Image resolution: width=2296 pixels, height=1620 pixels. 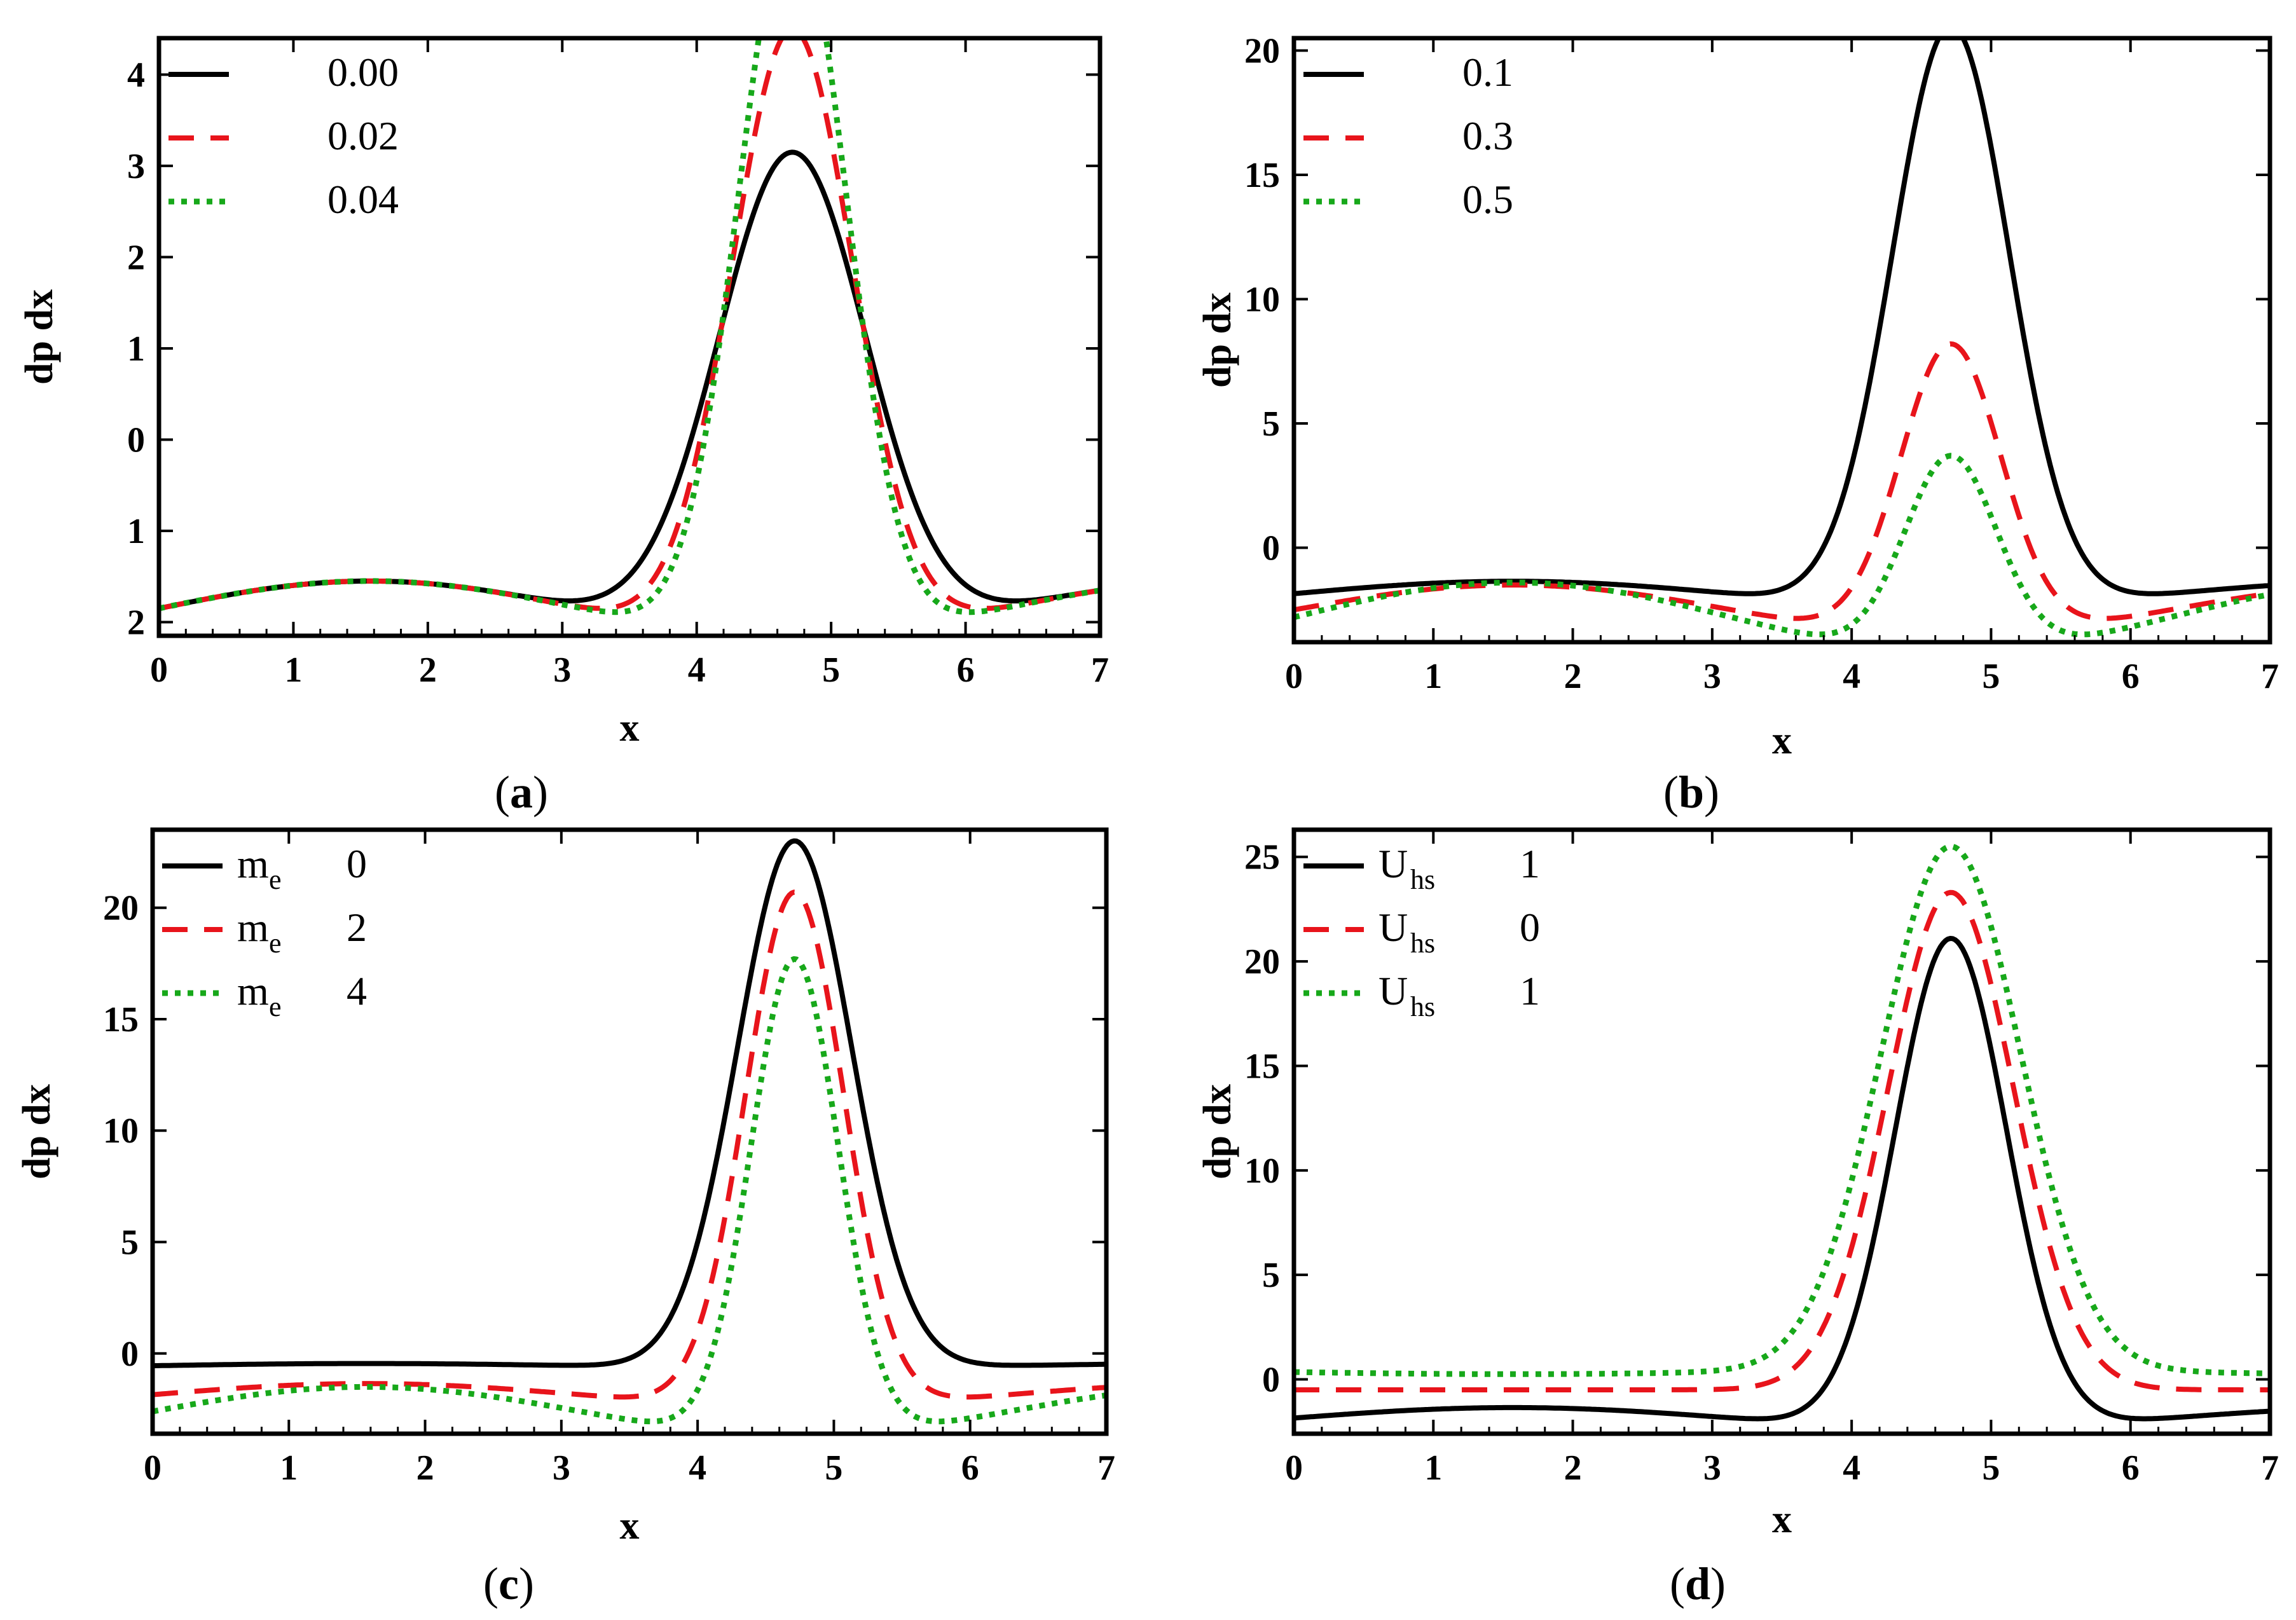 What do you see at coordinates (1530, 863) in the screenshot?
I see `legend-value: 1` at bounding box center [1530, 863].